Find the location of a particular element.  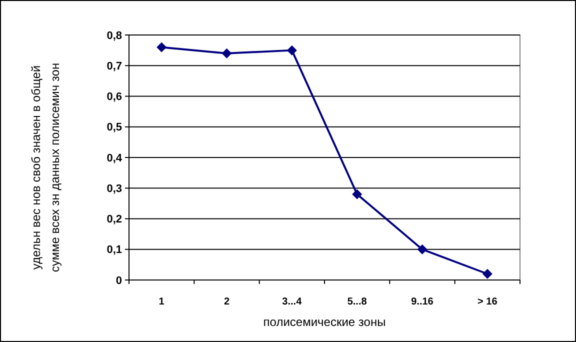

y-tick-label: 0,4 is located at coordinates (114, 158).